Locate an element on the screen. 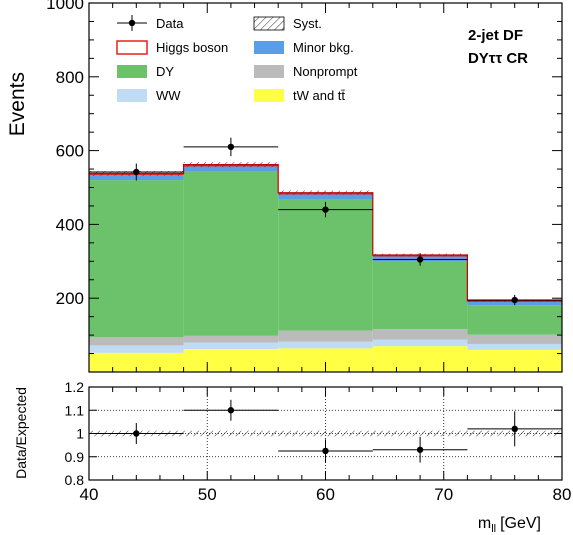 The height and width of the screenshot is (535, 573). legend-item-dy: DY is located at coordinates (145, 71).